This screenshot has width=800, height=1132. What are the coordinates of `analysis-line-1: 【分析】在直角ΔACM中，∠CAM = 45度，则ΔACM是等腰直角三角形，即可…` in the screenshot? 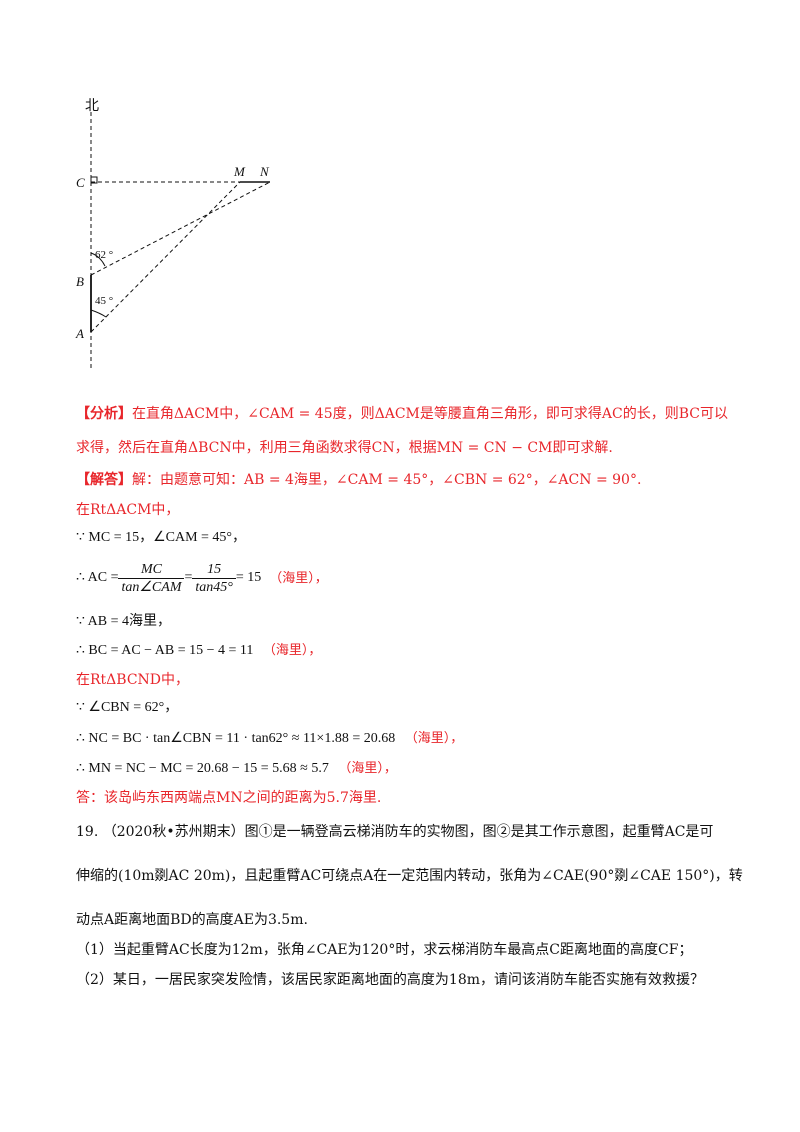 It's located at (402, 414).